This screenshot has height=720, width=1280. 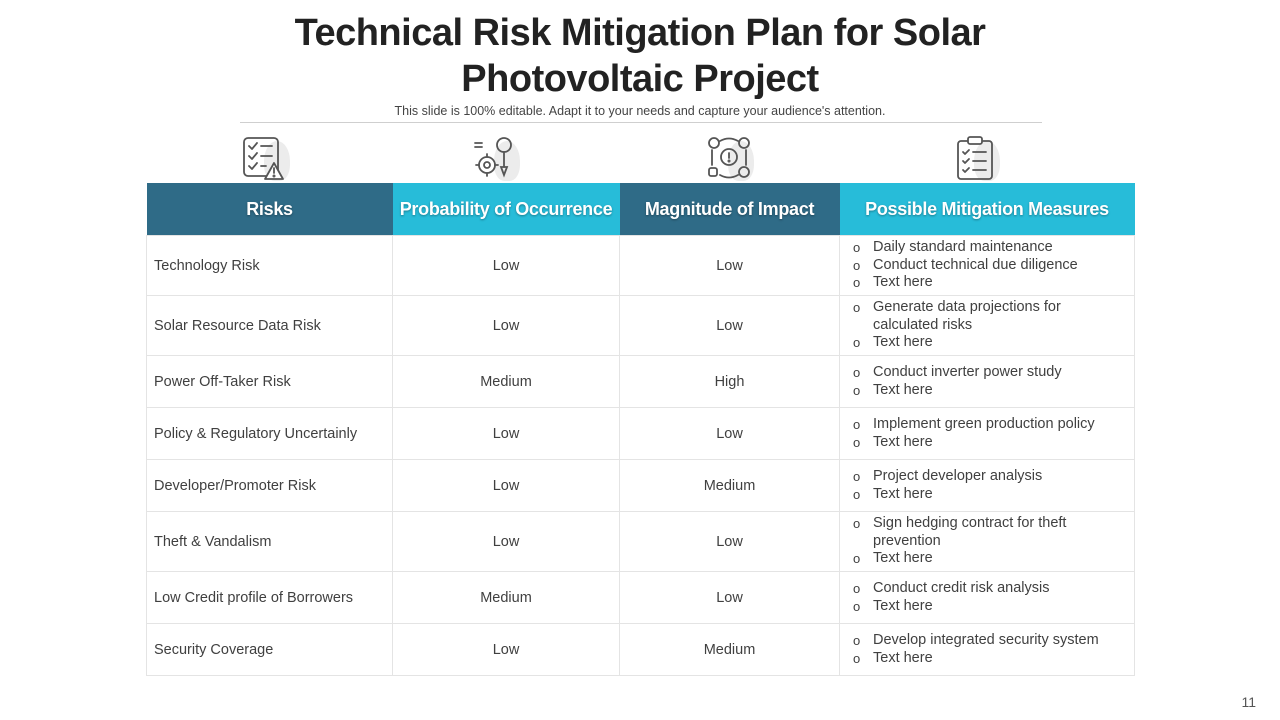 What do you see at coordinates (506, 209) in the screenshot?
I see `header-probability: Probability of Occurrence` at bounding box center [506, 209].